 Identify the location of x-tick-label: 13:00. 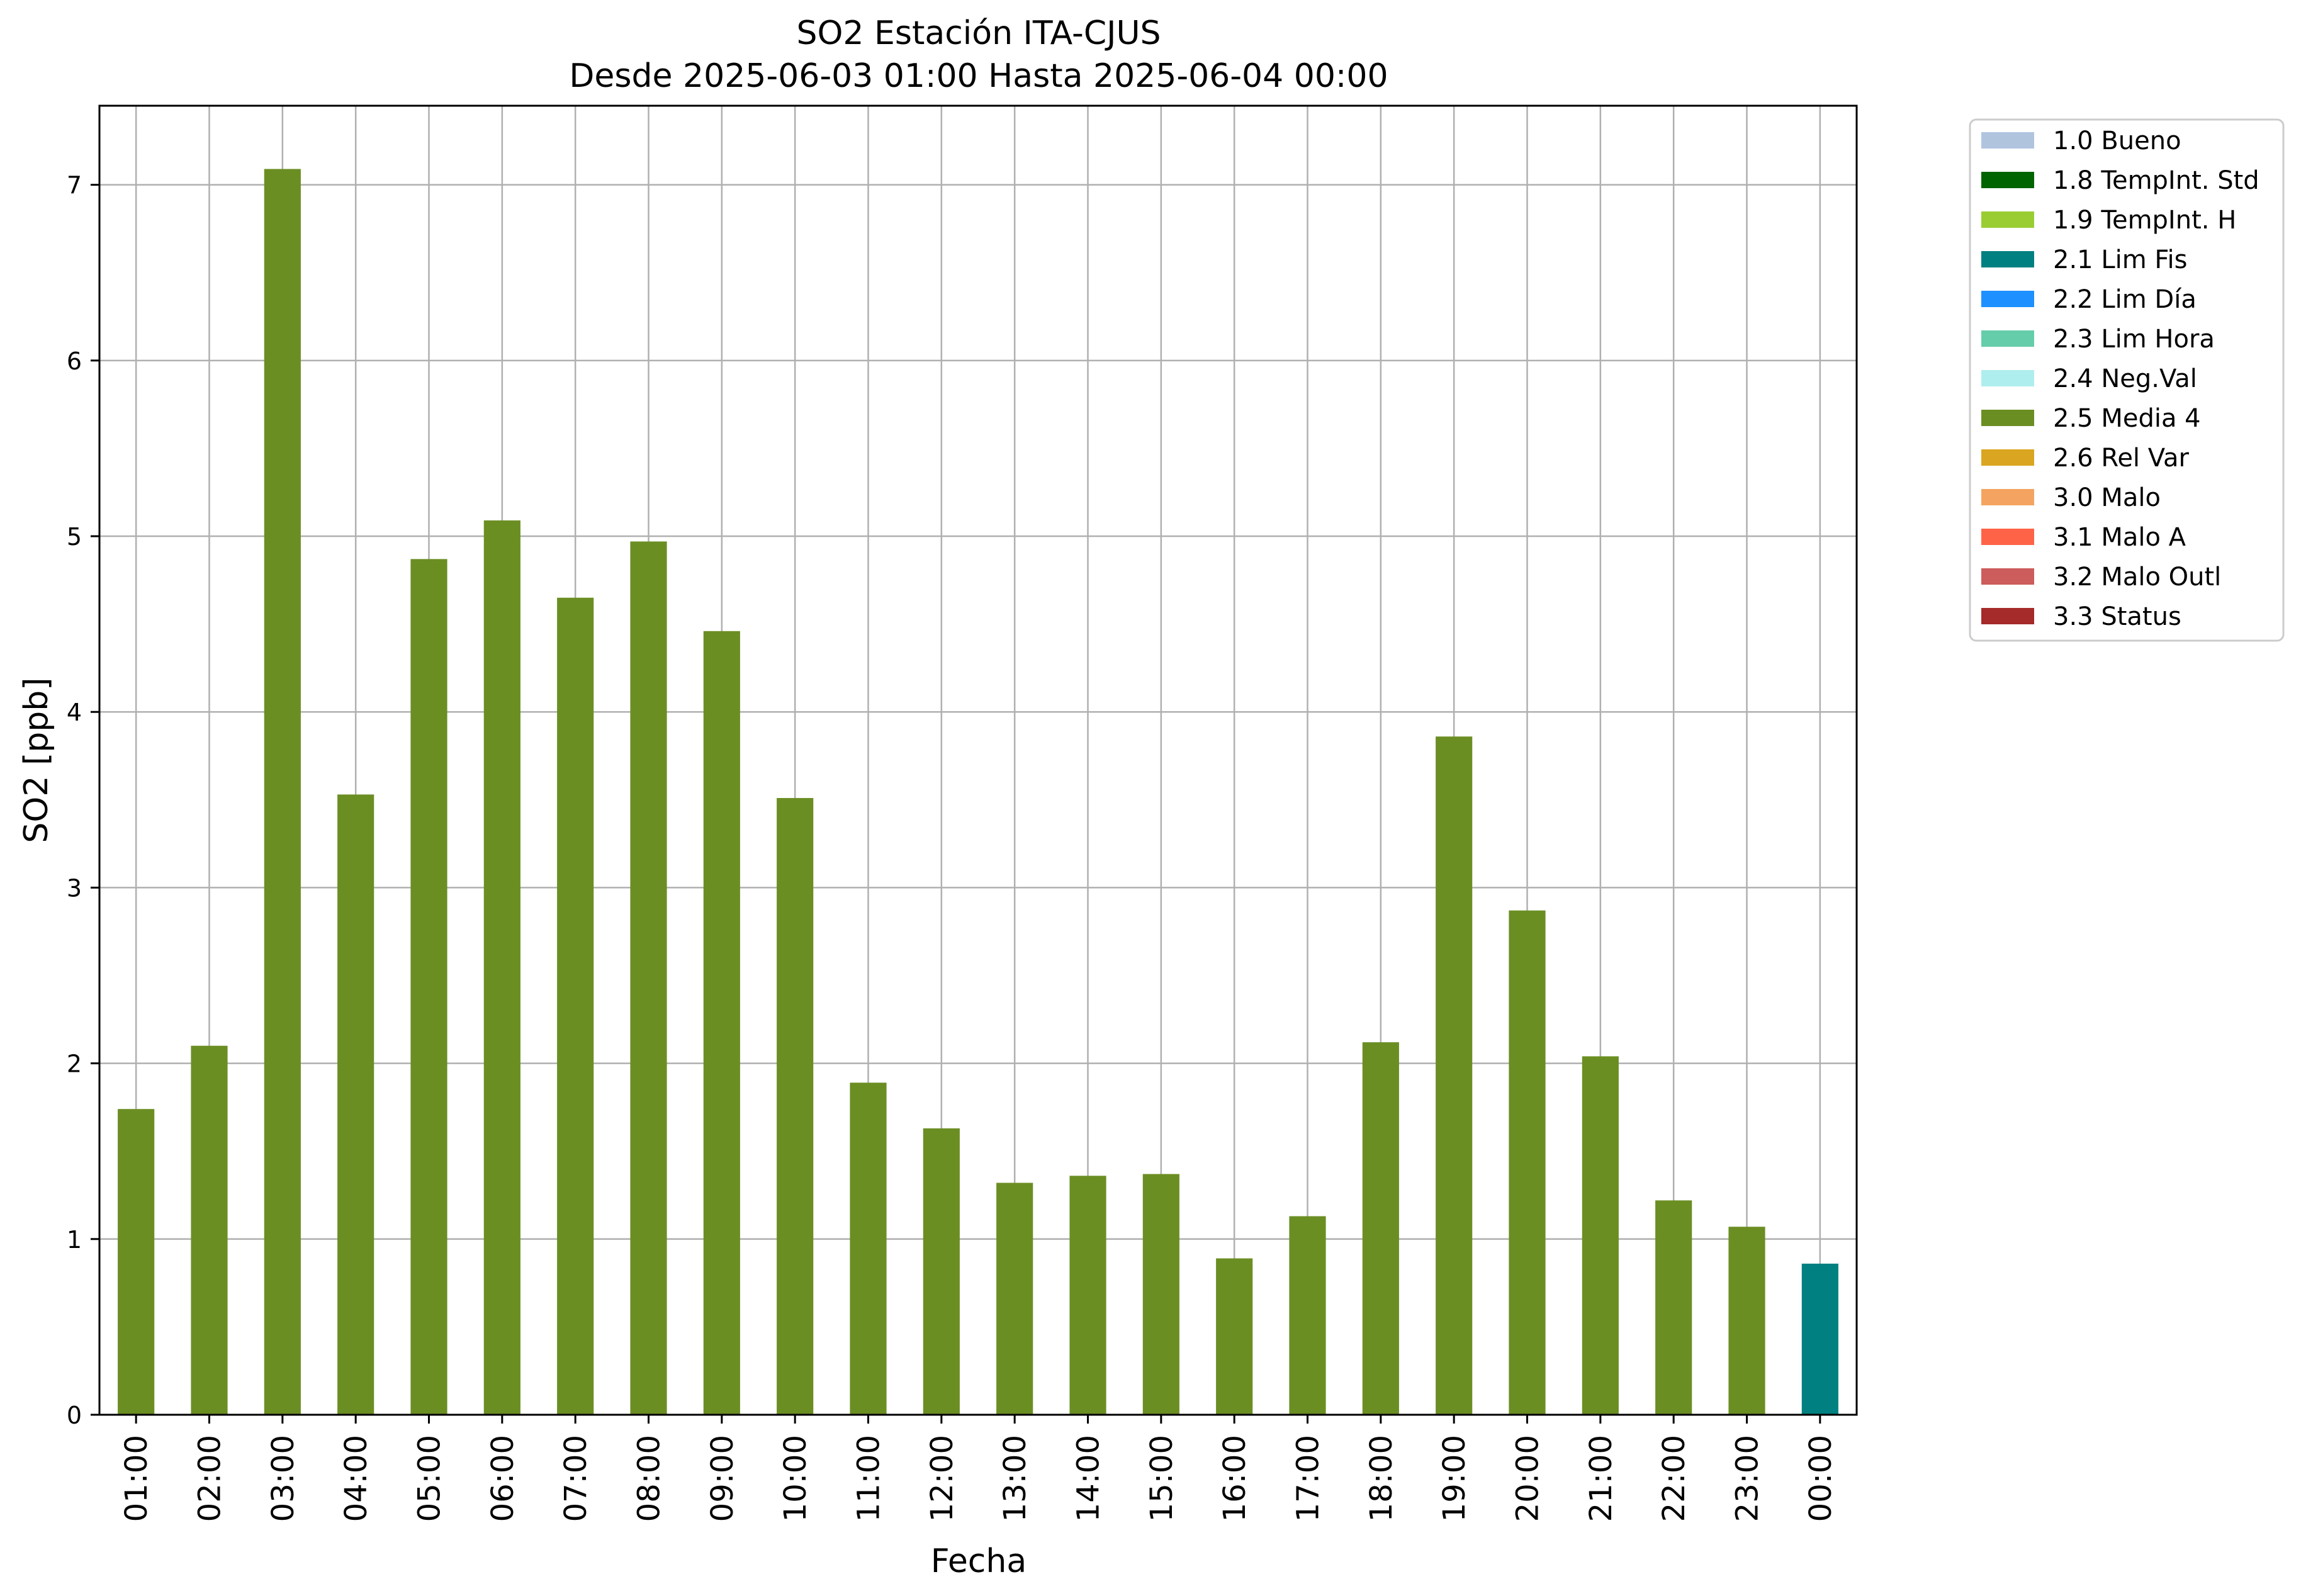
(1015, 1478).